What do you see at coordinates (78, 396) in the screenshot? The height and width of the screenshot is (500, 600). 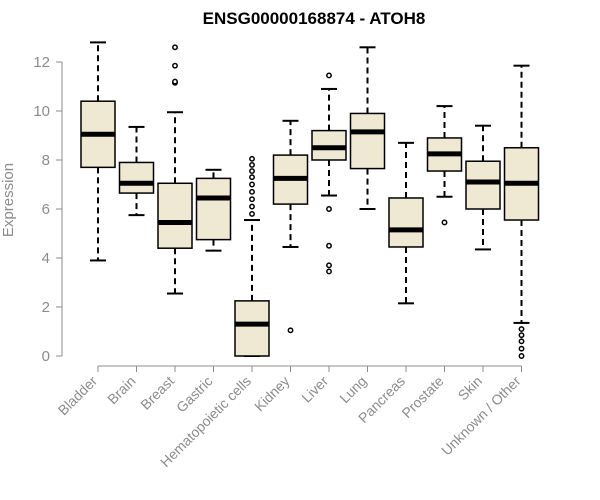 I see `x-tick-label: Bladder` at bounding box center [78, 396].